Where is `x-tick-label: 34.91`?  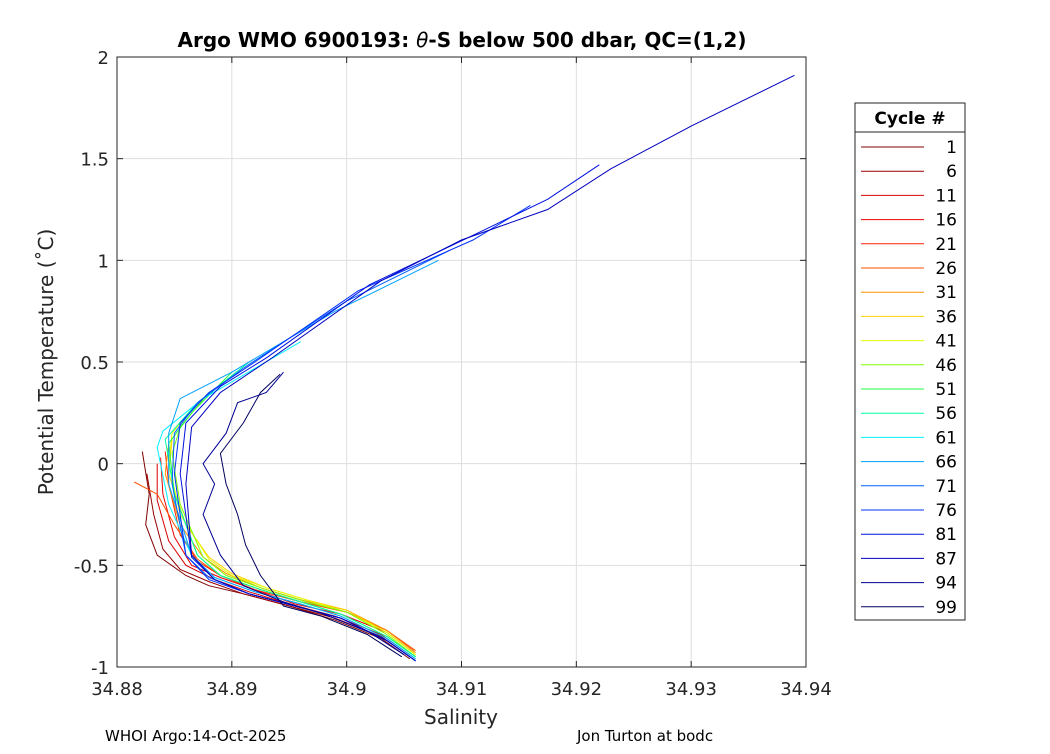 x-tick-label: 34.91 is located at coordinates (462, 689).